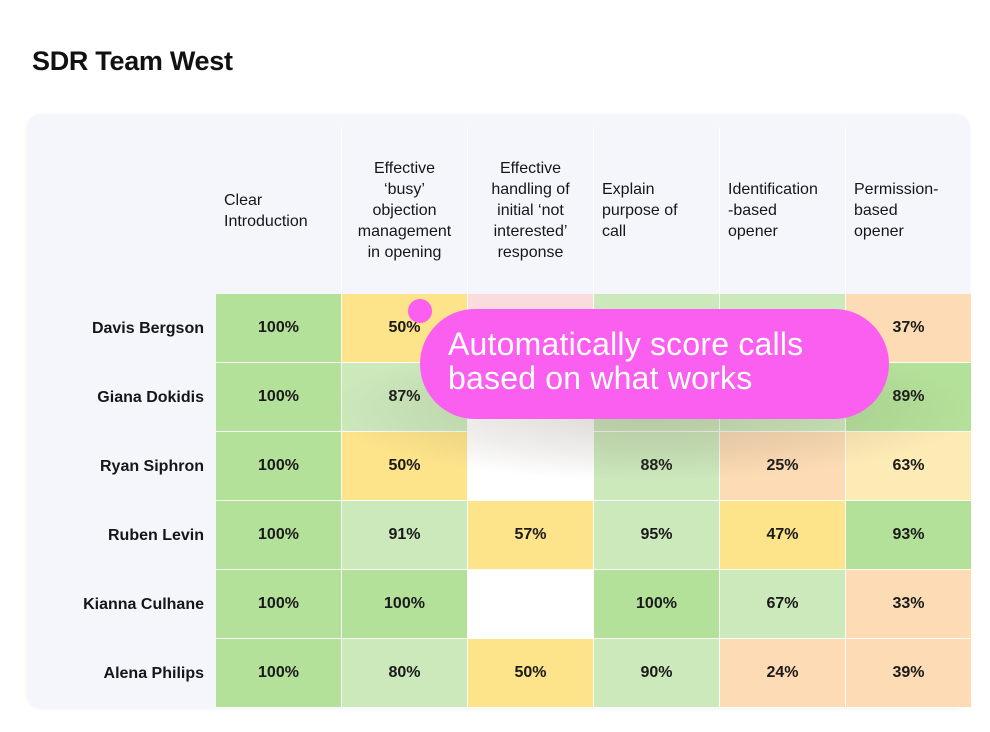 The image size is (990, 732). Describe the element at coordinates (420, 311) in the screenshot. I see `callout-dot` at that location.